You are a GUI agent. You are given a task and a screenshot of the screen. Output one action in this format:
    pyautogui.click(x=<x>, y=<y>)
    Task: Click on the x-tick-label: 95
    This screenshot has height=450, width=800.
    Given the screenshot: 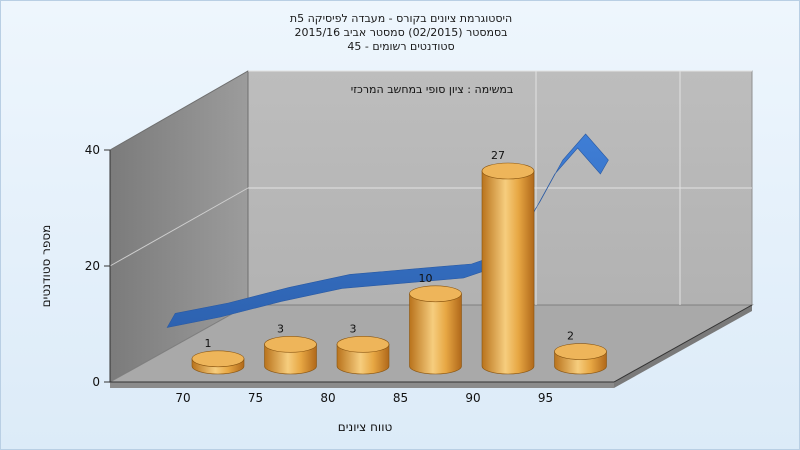 What is the action you would take?
    pyautogui.click(x=545, y=398)
    